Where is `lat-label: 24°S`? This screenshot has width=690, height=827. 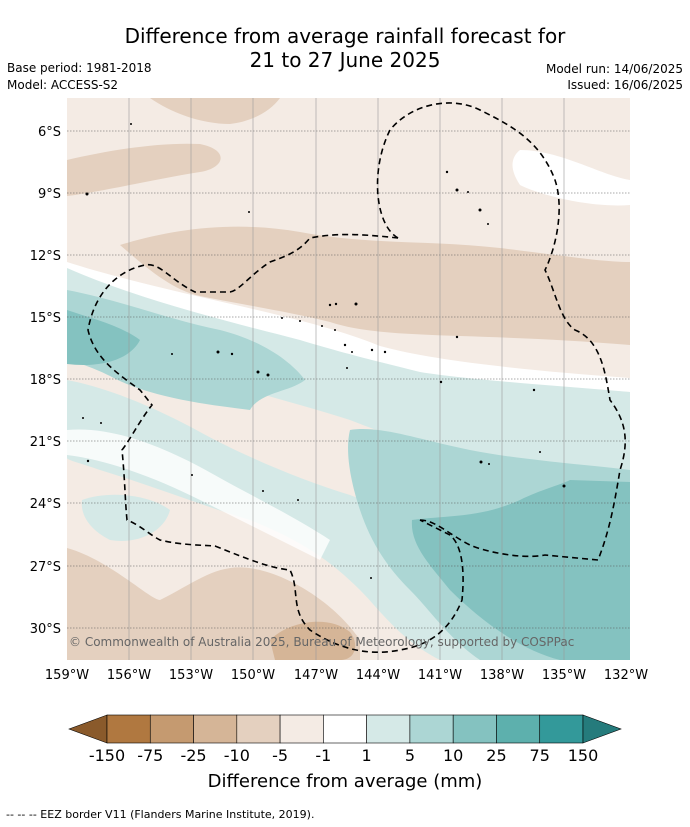 lat-label: 24°S is located at coordinates (45, 504).